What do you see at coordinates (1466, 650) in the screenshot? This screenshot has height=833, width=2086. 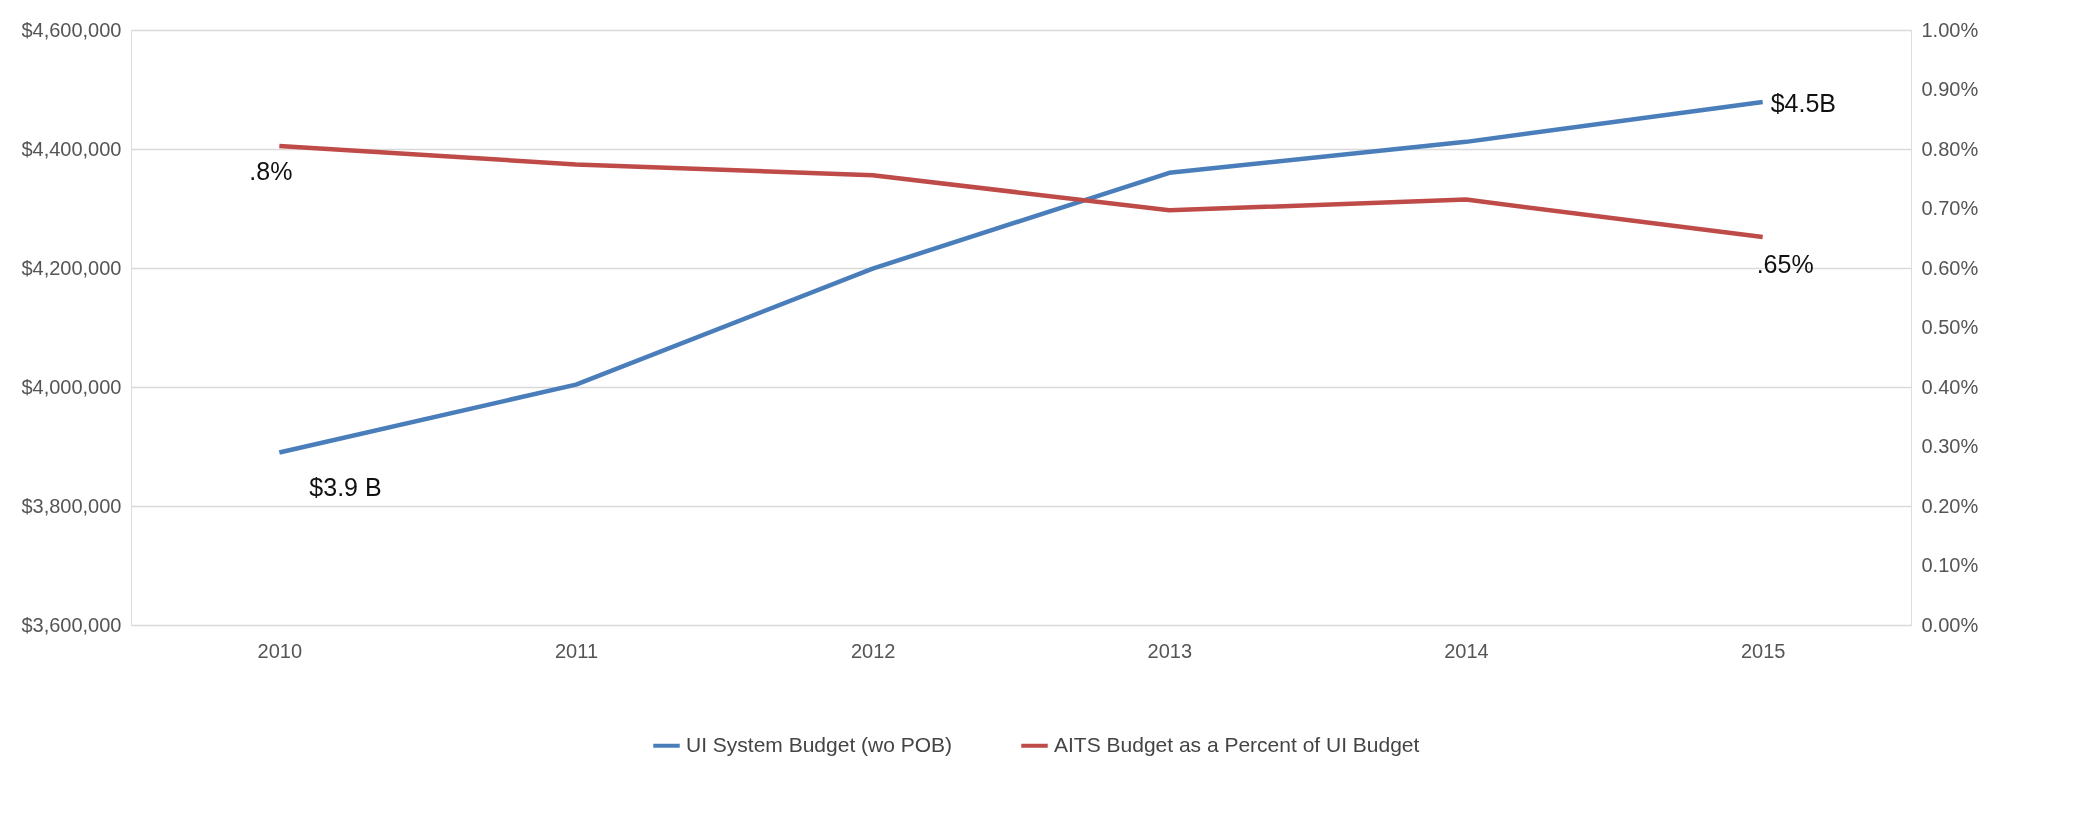 I see `x-tick-label: 2014` at bounding box center [1466, 650].